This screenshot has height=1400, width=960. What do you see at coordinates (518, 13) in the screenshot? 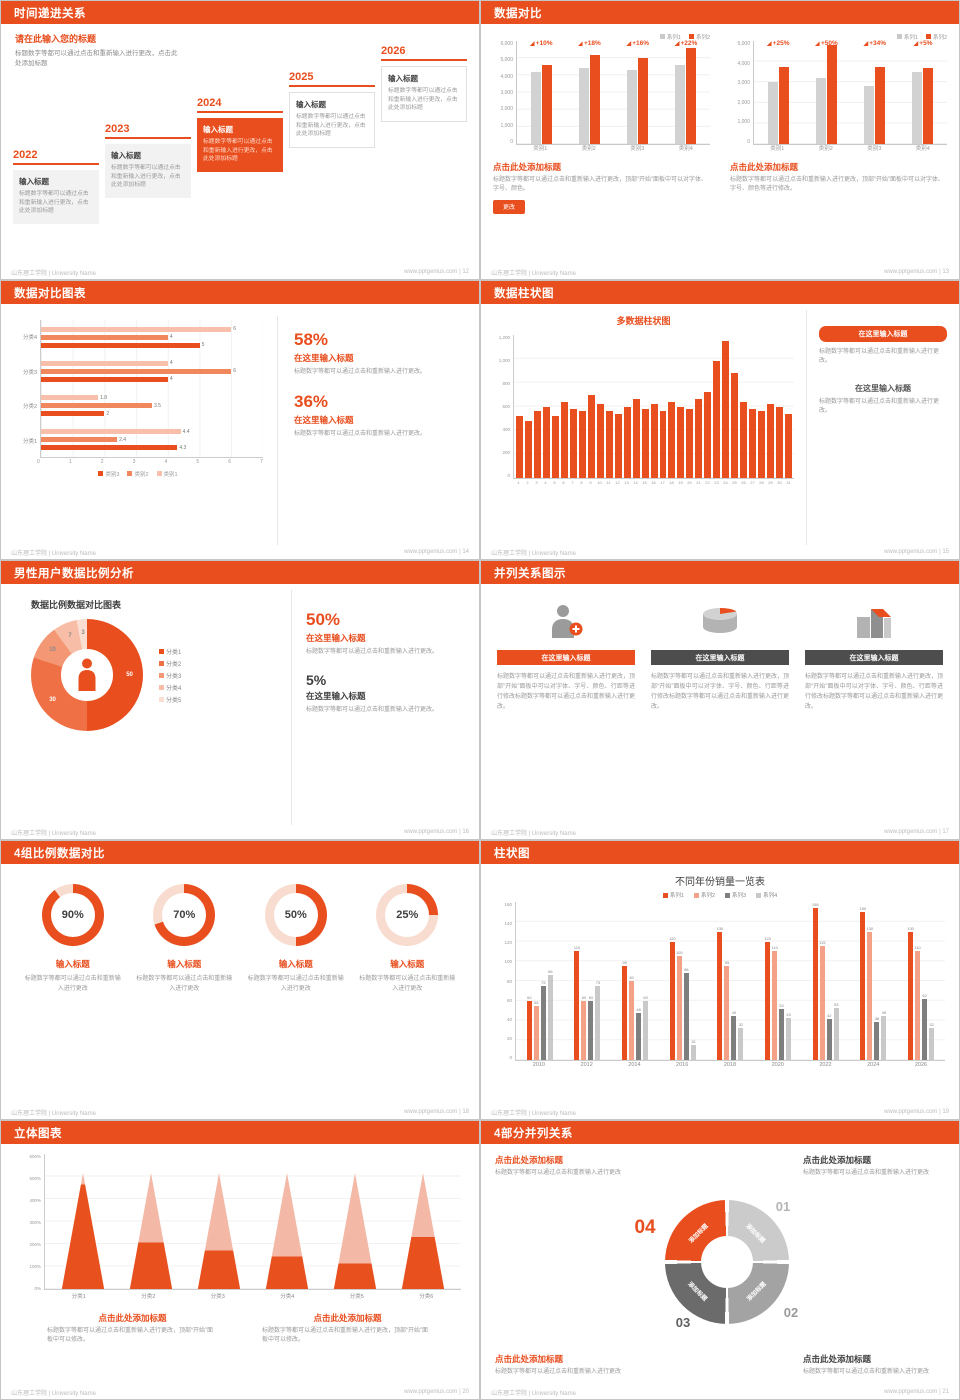
I see `slide-title: 数据对比` at bounding box center [518, 13].